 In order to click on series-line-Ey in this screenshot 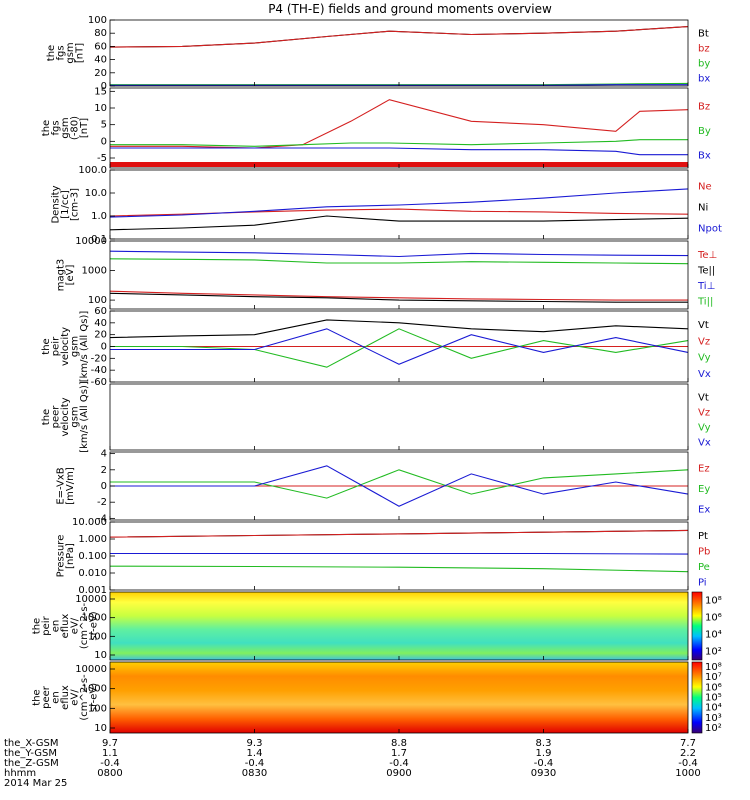, I will do `click(399, 484)`.